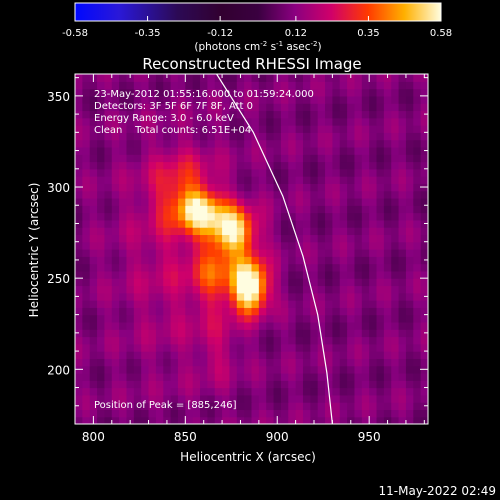  What do you see at coordinates (437, 491) in the screenshot?
I see `footer-timestamp: 11-May-2022 02:49` at bounding box center [437, 491].